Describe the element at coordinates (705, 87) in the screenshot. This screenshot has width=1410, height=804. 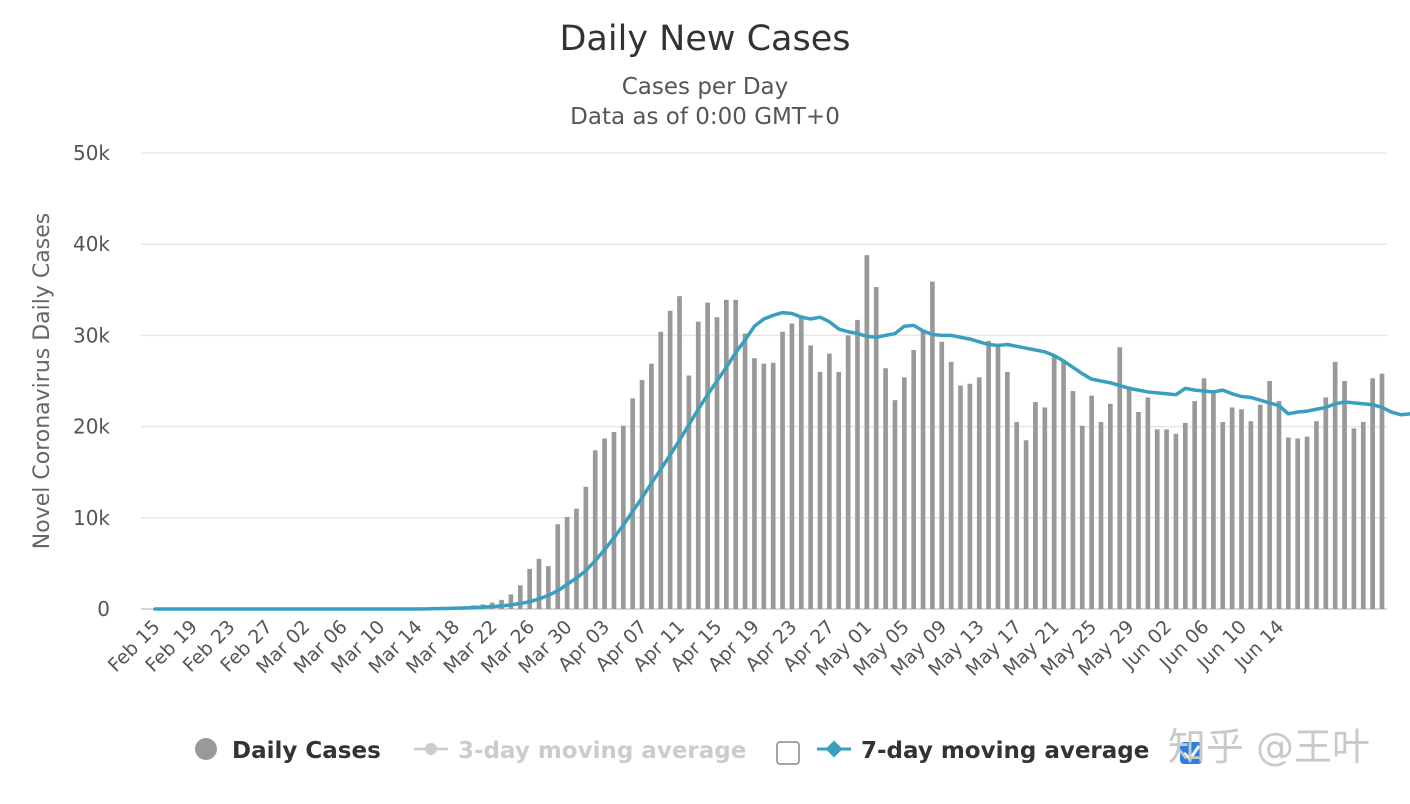
I see `chart-subtitle: Cases per Day` at that location.